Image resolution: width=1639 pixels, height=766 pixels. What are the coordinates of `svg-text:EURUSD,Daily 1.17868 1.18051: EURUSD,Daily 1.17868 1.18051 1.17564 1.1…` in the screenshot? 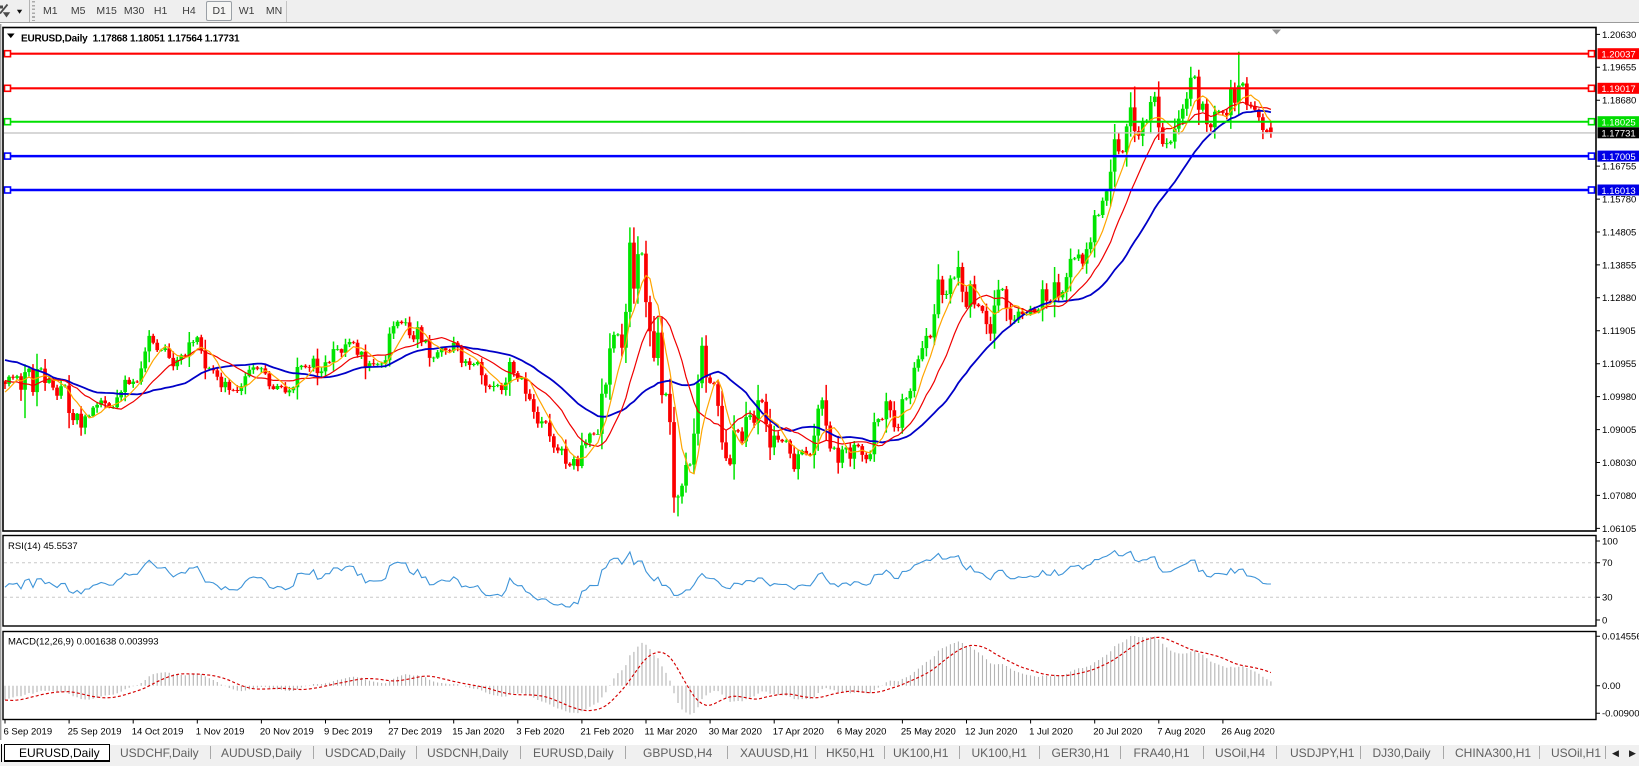 It's located at (130, 39).